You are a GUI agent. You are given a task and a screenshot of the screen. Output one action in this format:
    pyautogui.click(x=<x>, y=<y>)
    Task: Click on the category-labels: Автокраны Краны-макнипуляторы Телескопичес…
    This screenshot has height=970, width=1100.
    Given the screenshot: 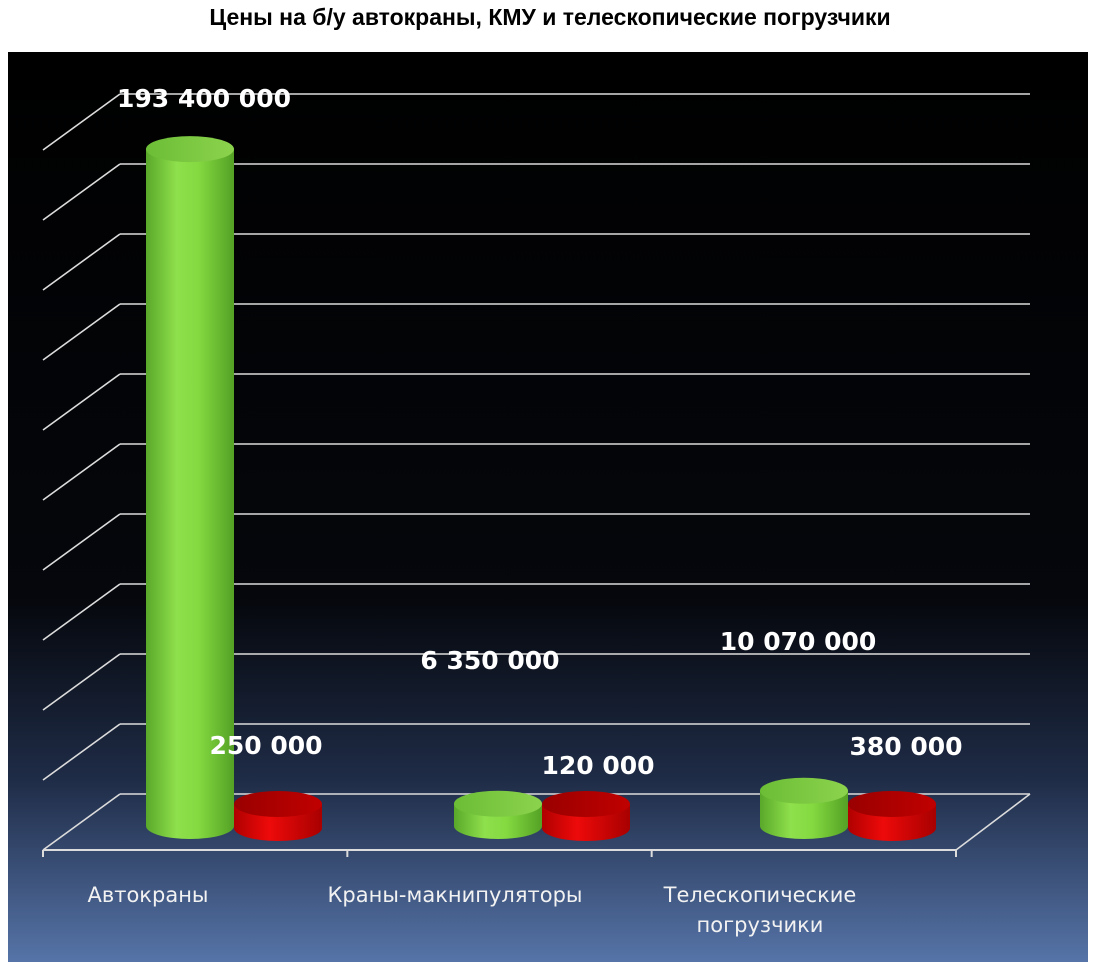 What is the action you would take?
    pyautogui.click(x=471, y=910)
    